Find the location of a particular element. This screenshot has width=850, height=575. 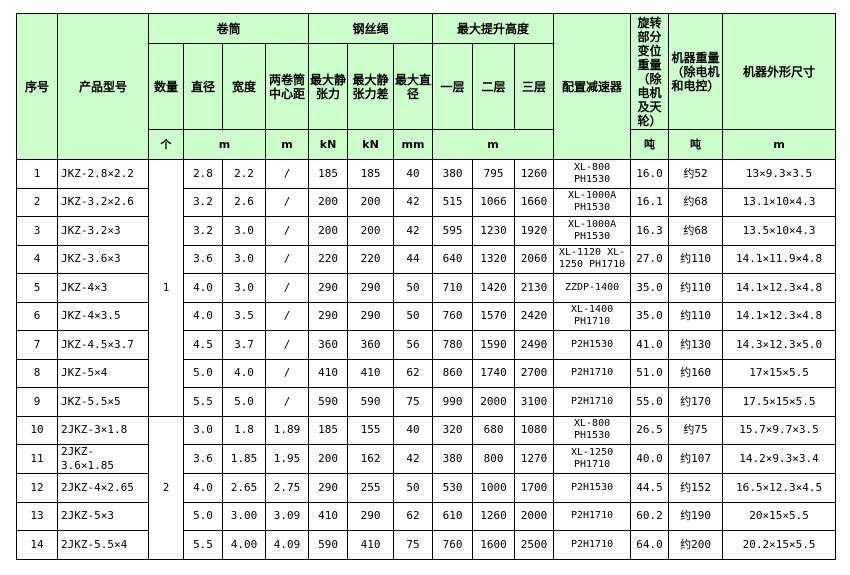

data-cell: 410 is located at coordinates (328, 373).